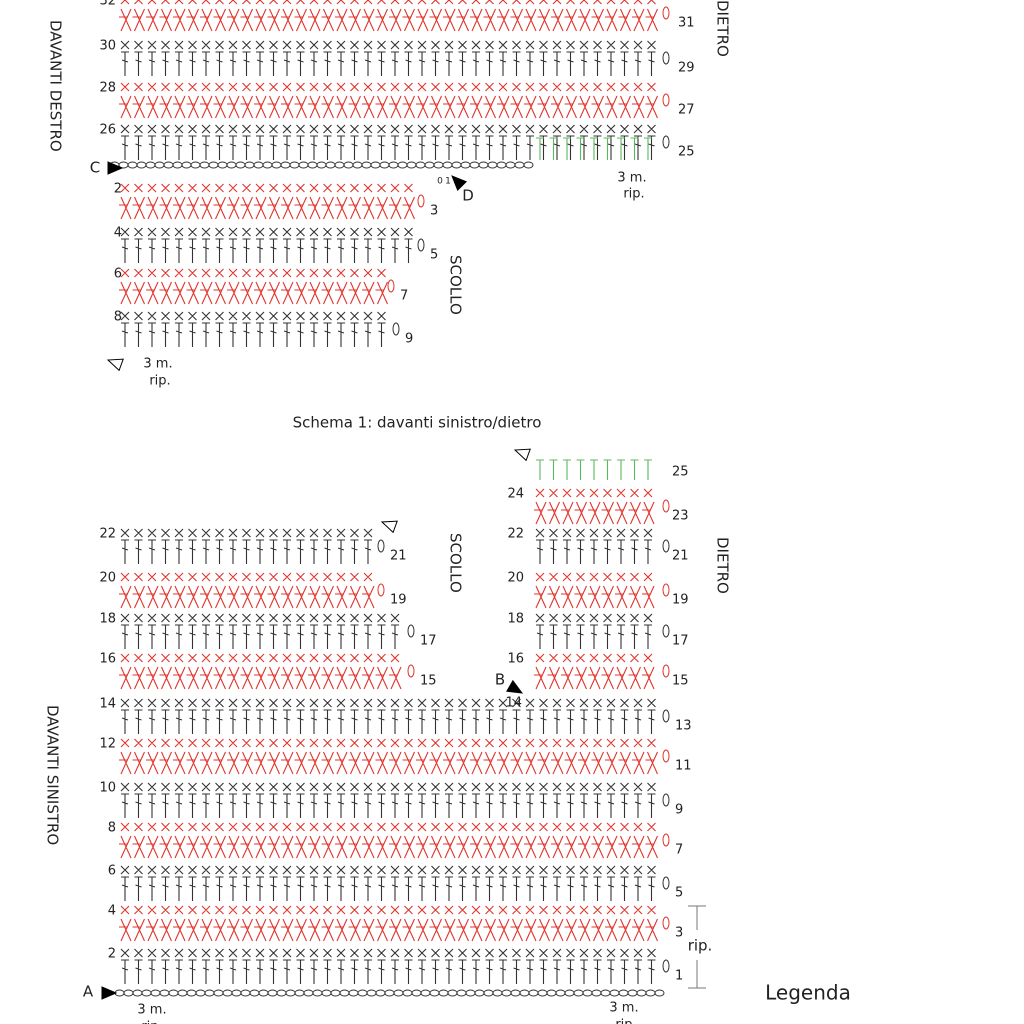  What do you see at coordinates (398, 556) in the screenshot?
I see `row-number: 21` at bounding box center [398, 556].